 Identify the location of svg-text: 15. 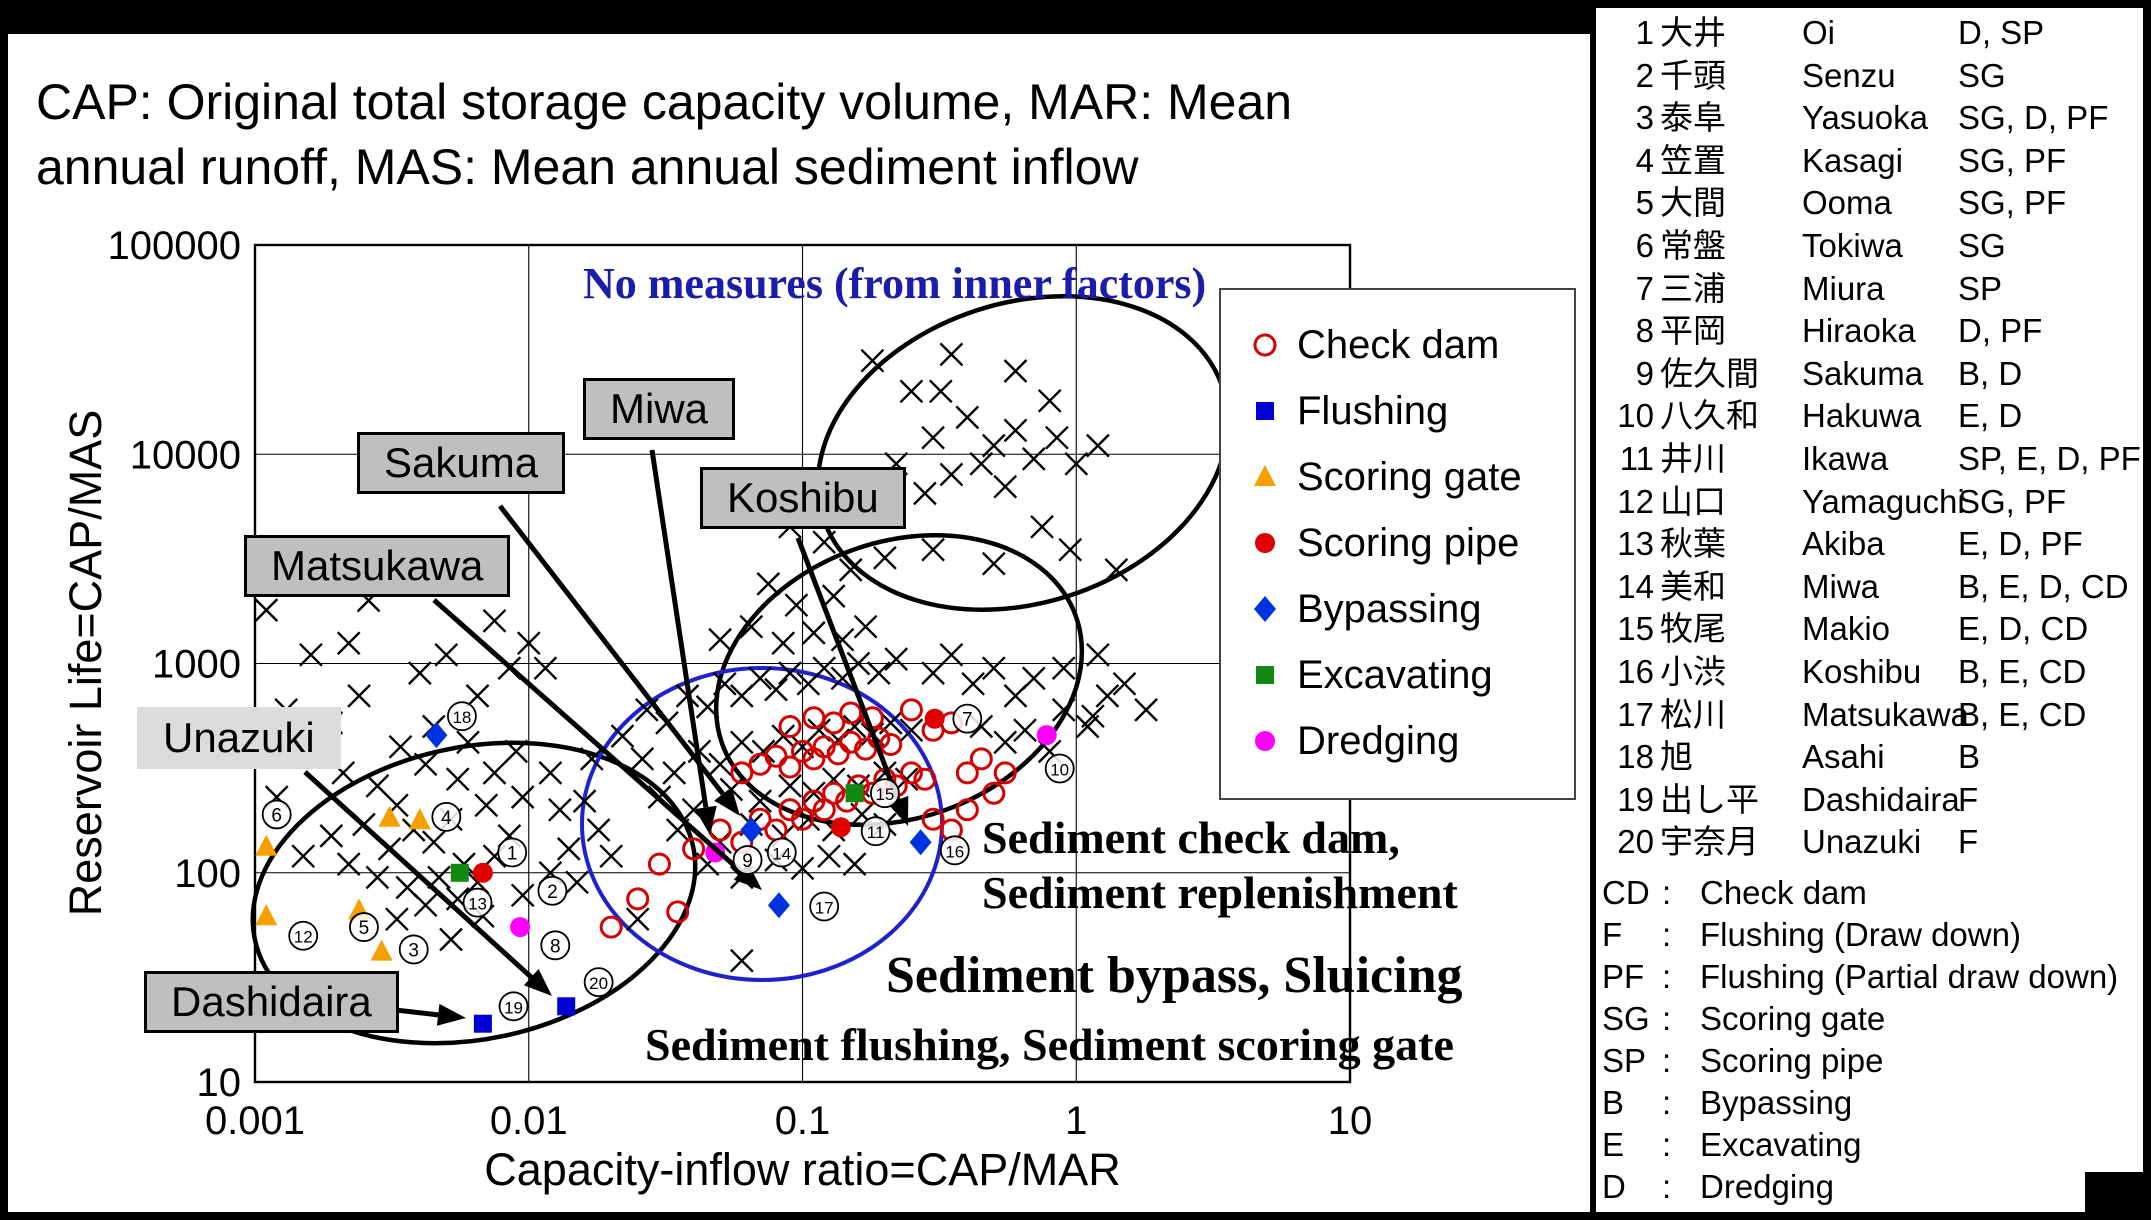
(884, 794).